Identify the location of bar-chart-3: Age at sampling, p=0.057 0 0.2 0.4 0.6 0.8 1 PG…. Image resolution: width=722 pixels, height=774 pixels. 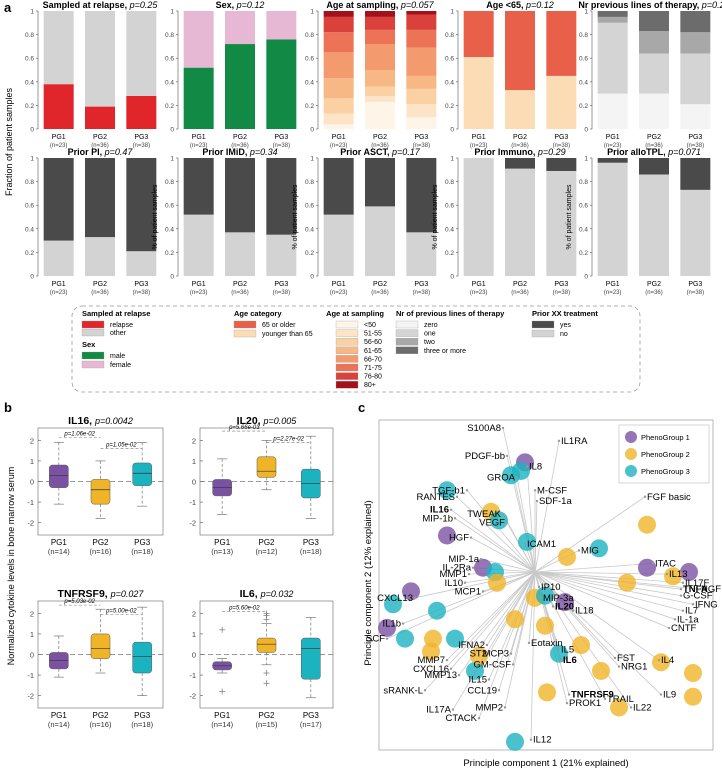
(371, 74).